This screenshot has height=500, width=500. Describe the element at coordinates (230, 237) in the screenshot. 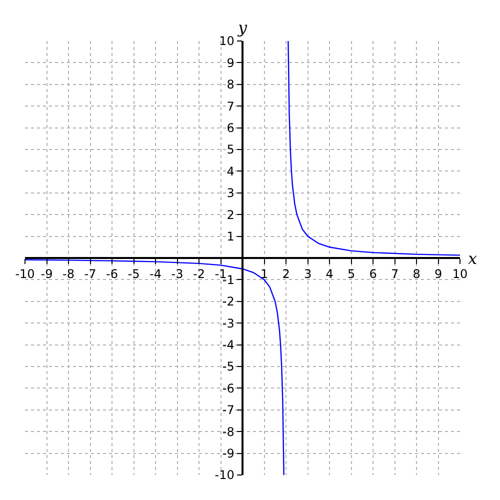

I see `y-tick-label: 1` at that location.